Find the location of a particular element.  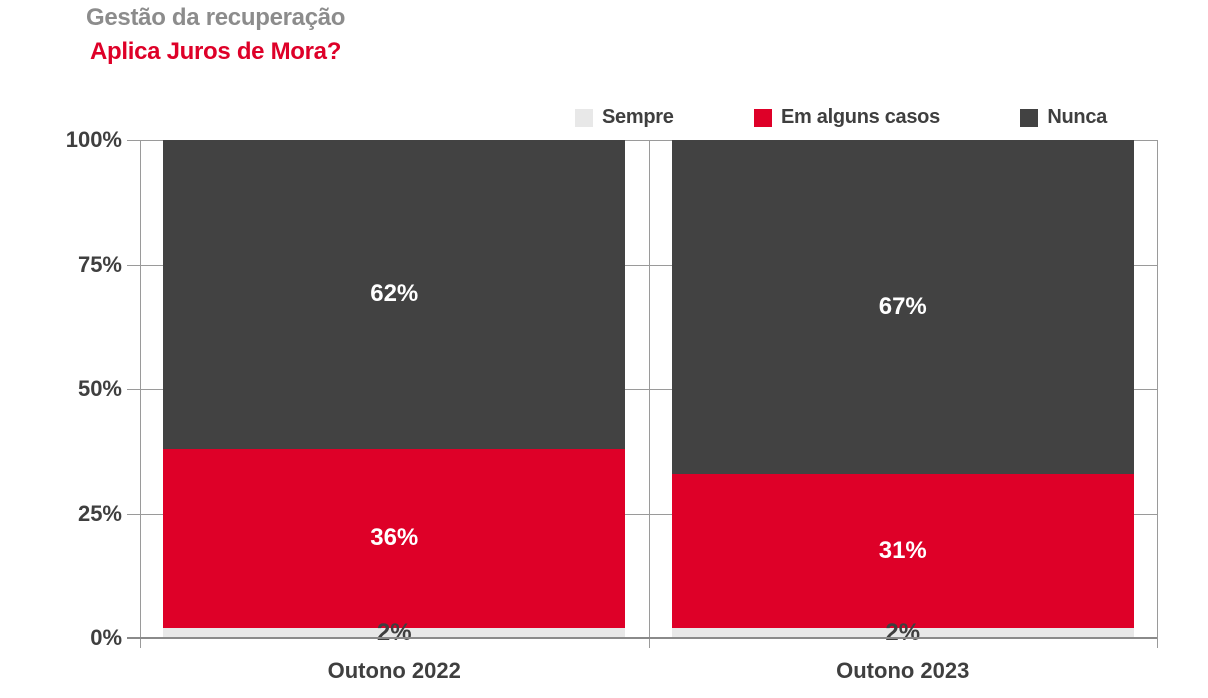

y-axis: 0% 25% 50% 75% 100% is located at coordinates (61, 388).